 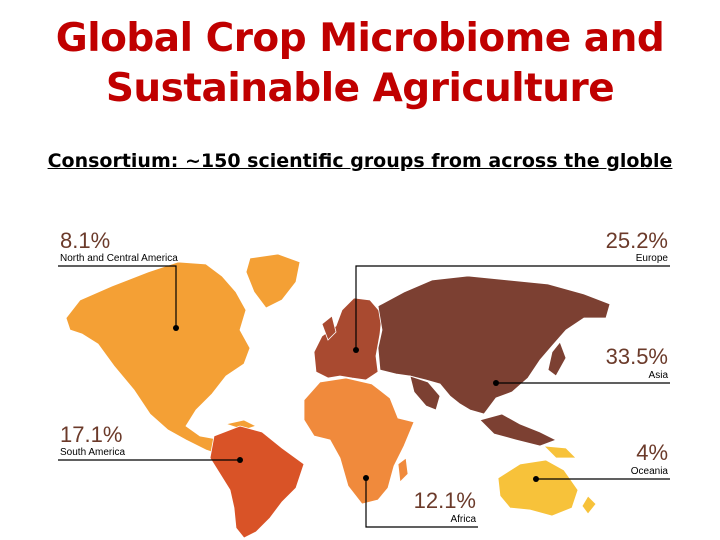 I want to click on marker-north-america, so click(x=176, y=328).